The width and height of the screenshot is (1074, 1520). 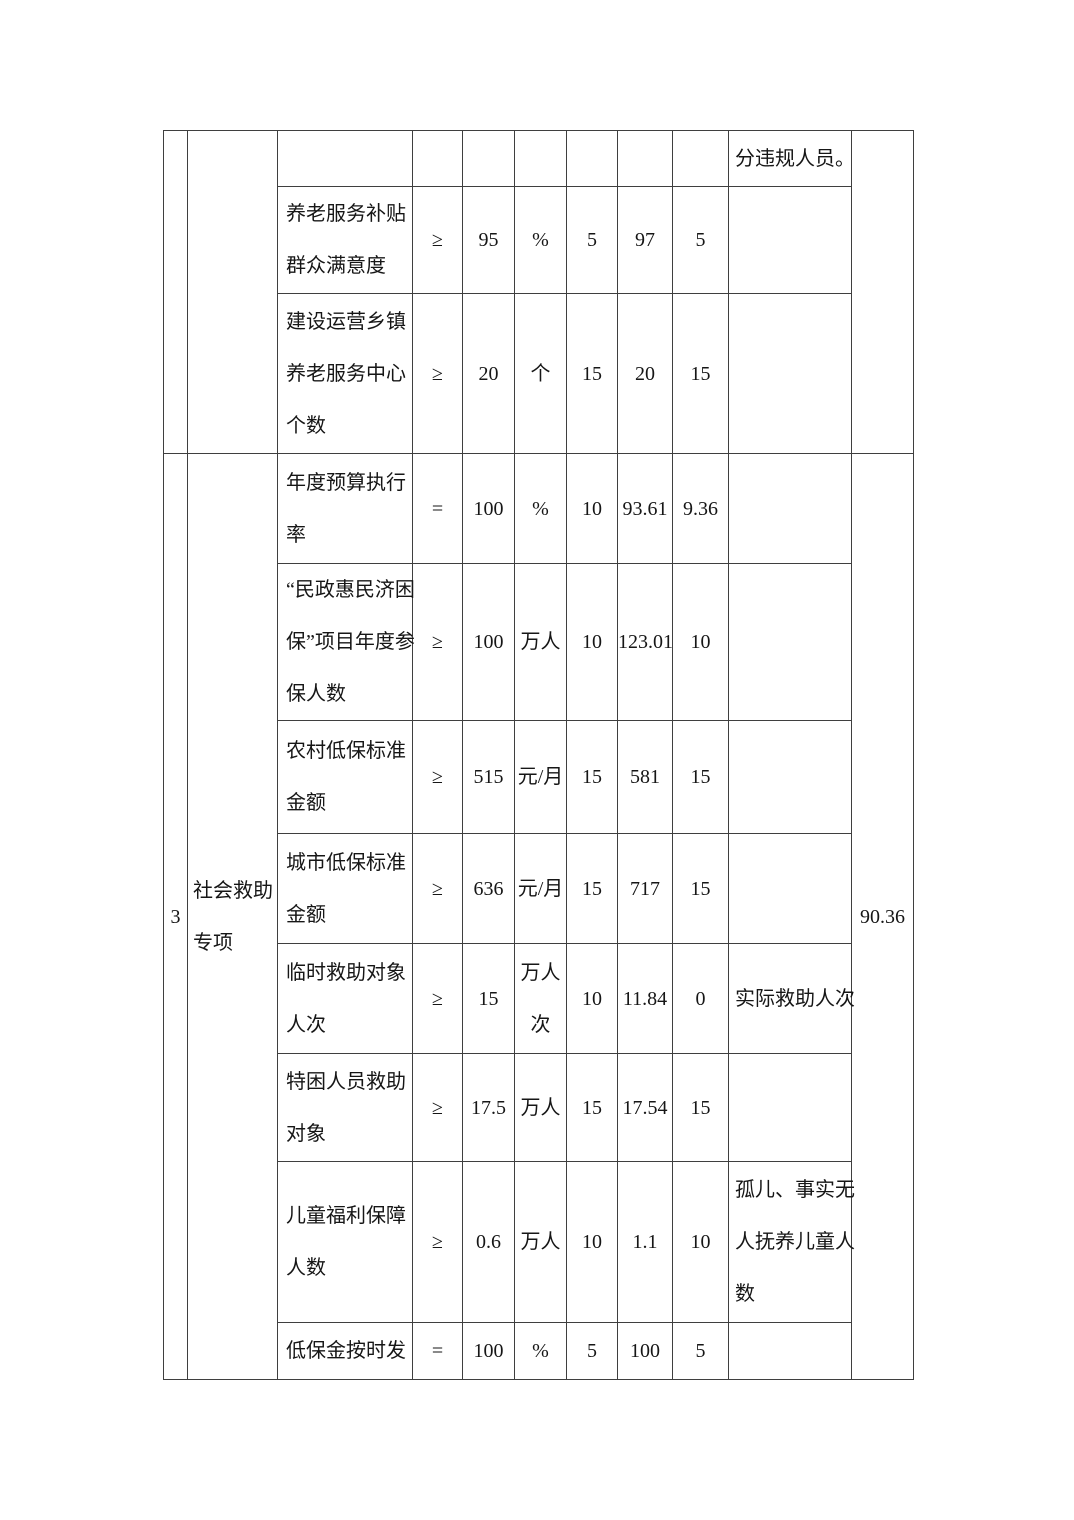 What do you see at coordinates (175, 292) in the screenshot?
I see `section-number-cell` at bounding box center [175, 292].